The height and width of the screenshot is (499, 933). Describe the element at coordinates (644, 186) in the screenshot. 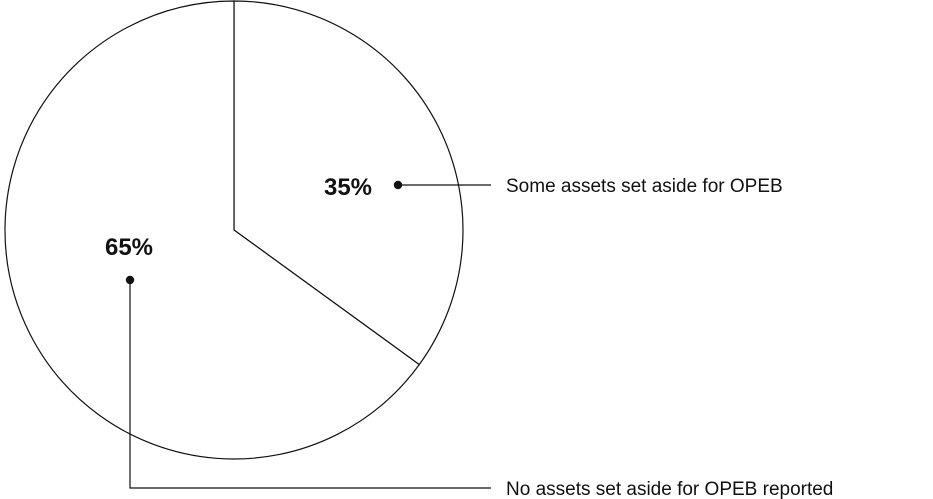

I see `slice-label-some-assets: Some assets set aside for OPEB` at that location.